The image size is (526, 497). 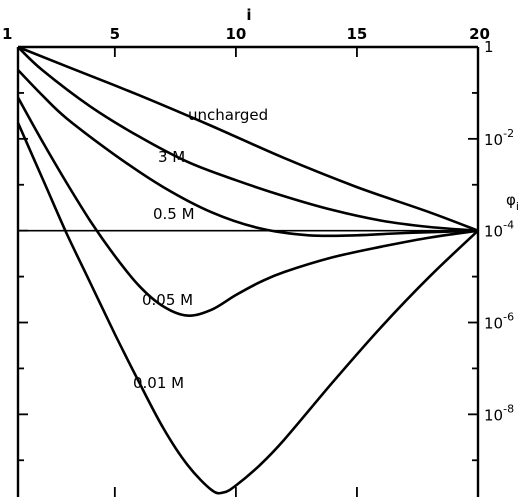 What do you see at coordinates (508, 133) in the screenshot?
I see `y-tick-exponent: -2` at bounding box center [508, 133].